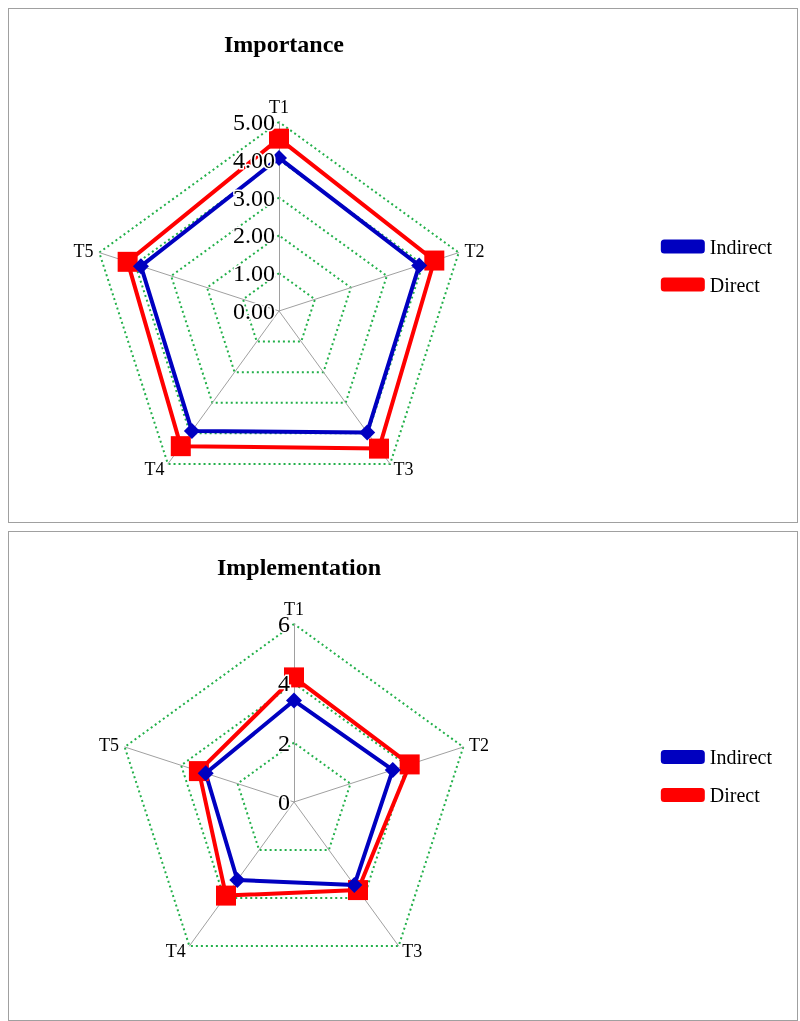 This screenshot has height=1021, width=800. Describe the element at coordinates (284, 802) in the screenshot. I see `y-tick-label: 0` at that location.